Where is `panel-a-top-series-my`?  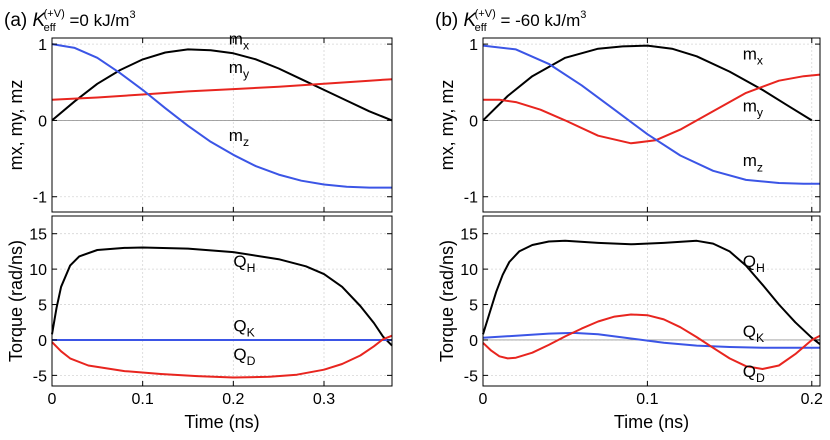
panel-a-top-series-my is located at coordinates (222, 89).